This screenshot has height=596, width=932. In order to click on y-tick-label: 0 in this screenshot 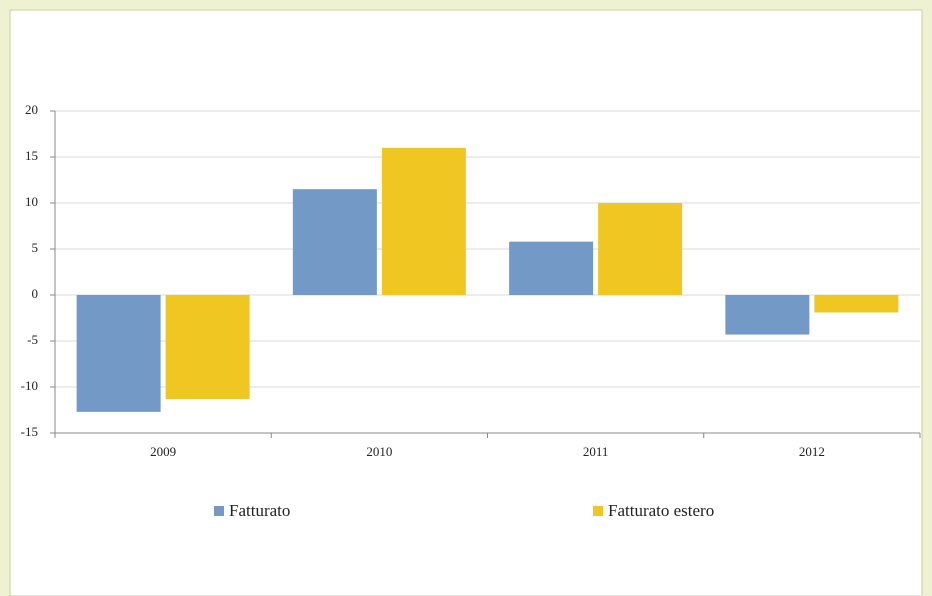, I will do `click(35, 293)`.